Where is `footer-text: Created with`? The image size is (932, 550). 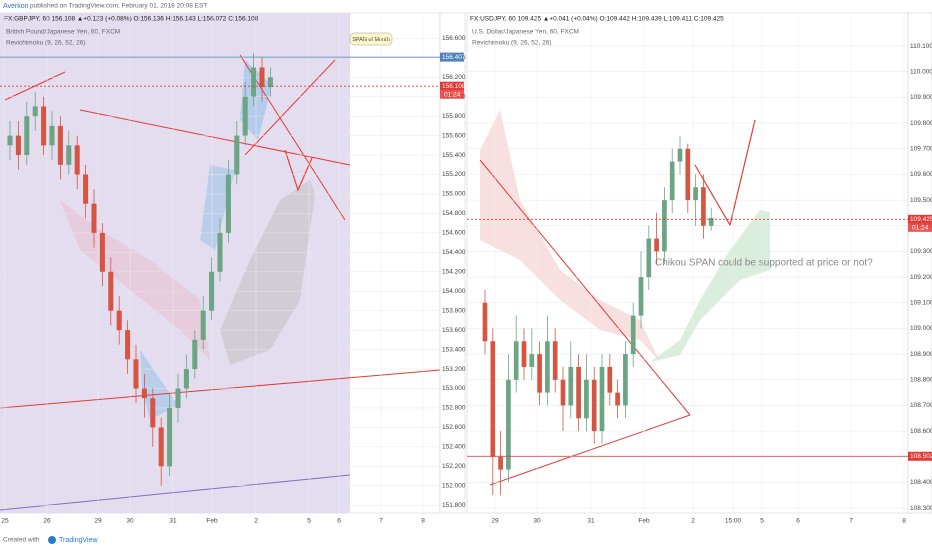 footer-text: Created with is located at coordinates (21, 540).